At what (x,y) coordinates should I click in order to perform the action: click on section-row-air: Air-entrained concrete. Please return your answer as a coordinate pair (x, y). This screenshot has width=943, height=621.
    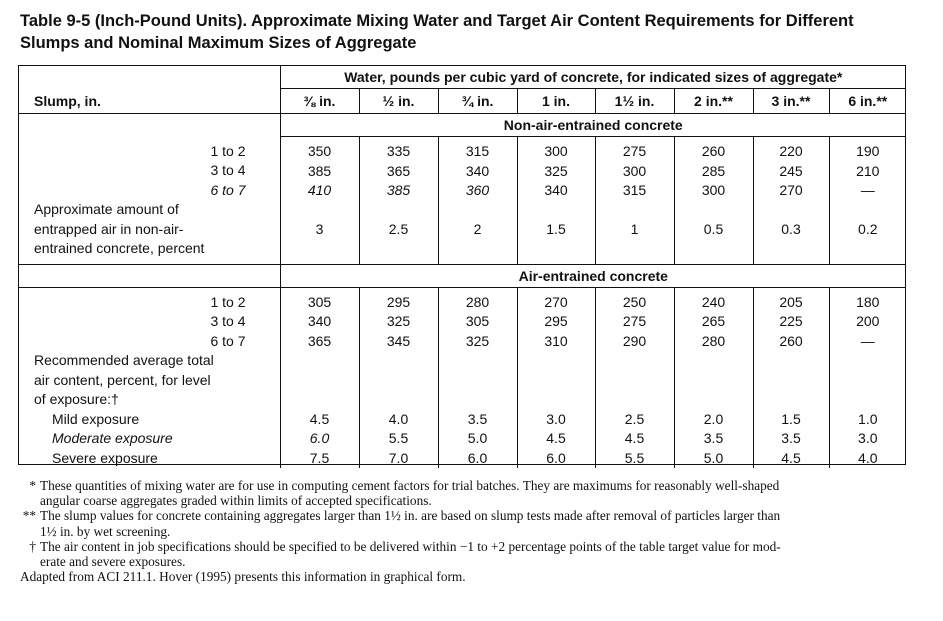
    Looking at the image, I should click on (462, 275).